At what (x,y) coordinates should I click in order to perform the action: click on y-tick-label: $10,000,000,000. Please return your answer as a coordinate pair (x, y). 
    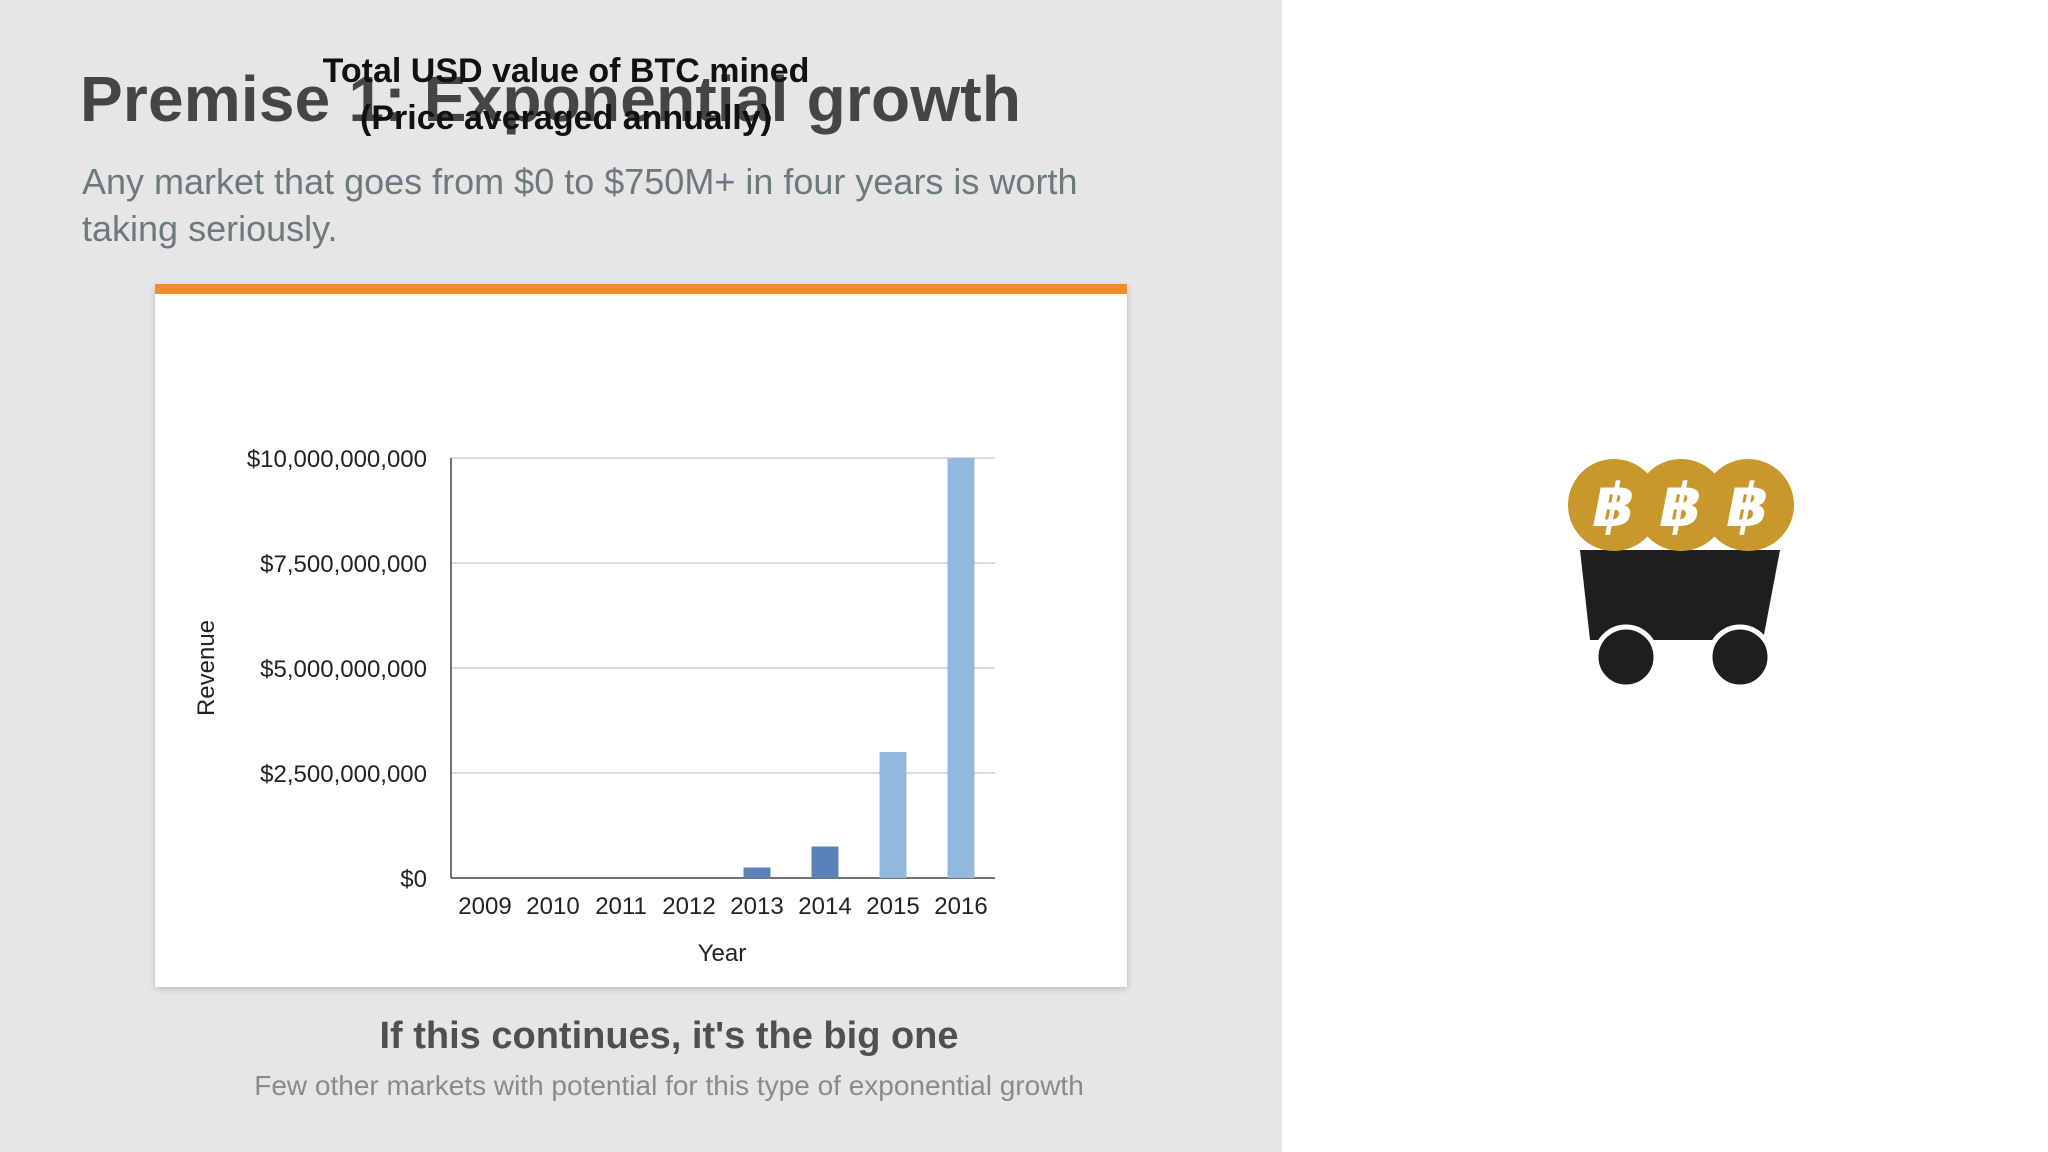
    Looking at the image, I should click on (337, 459).